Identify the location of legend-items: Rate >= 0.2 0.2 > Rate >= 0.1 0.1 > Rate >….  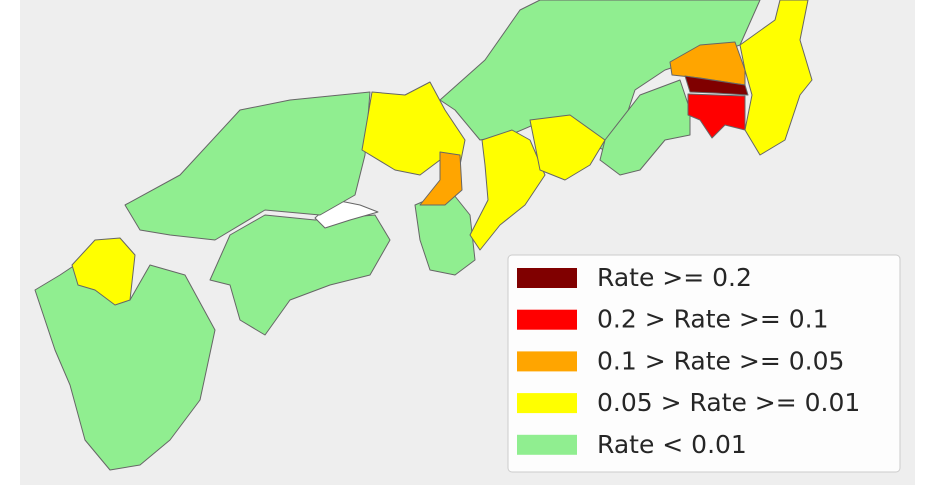
(688, 361).